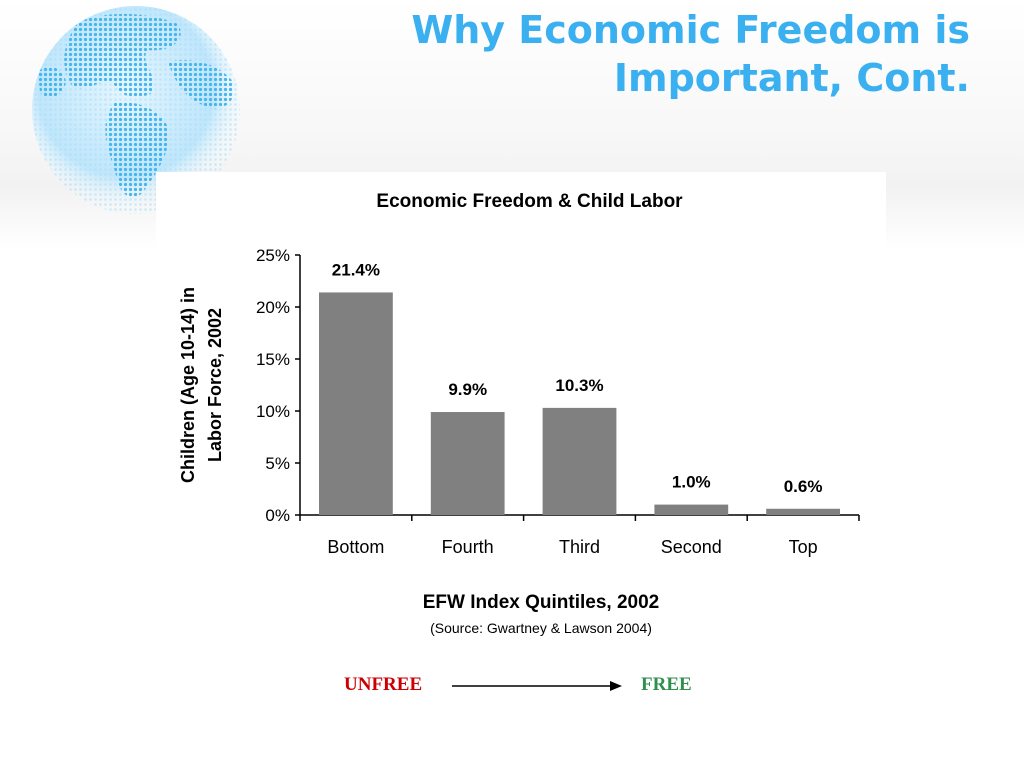 The image size is (1024, 768). What do you see at coordinates (356, 269) in the screenshot?
I see `data-label: 21.4%` at bounding box center [356, 269].